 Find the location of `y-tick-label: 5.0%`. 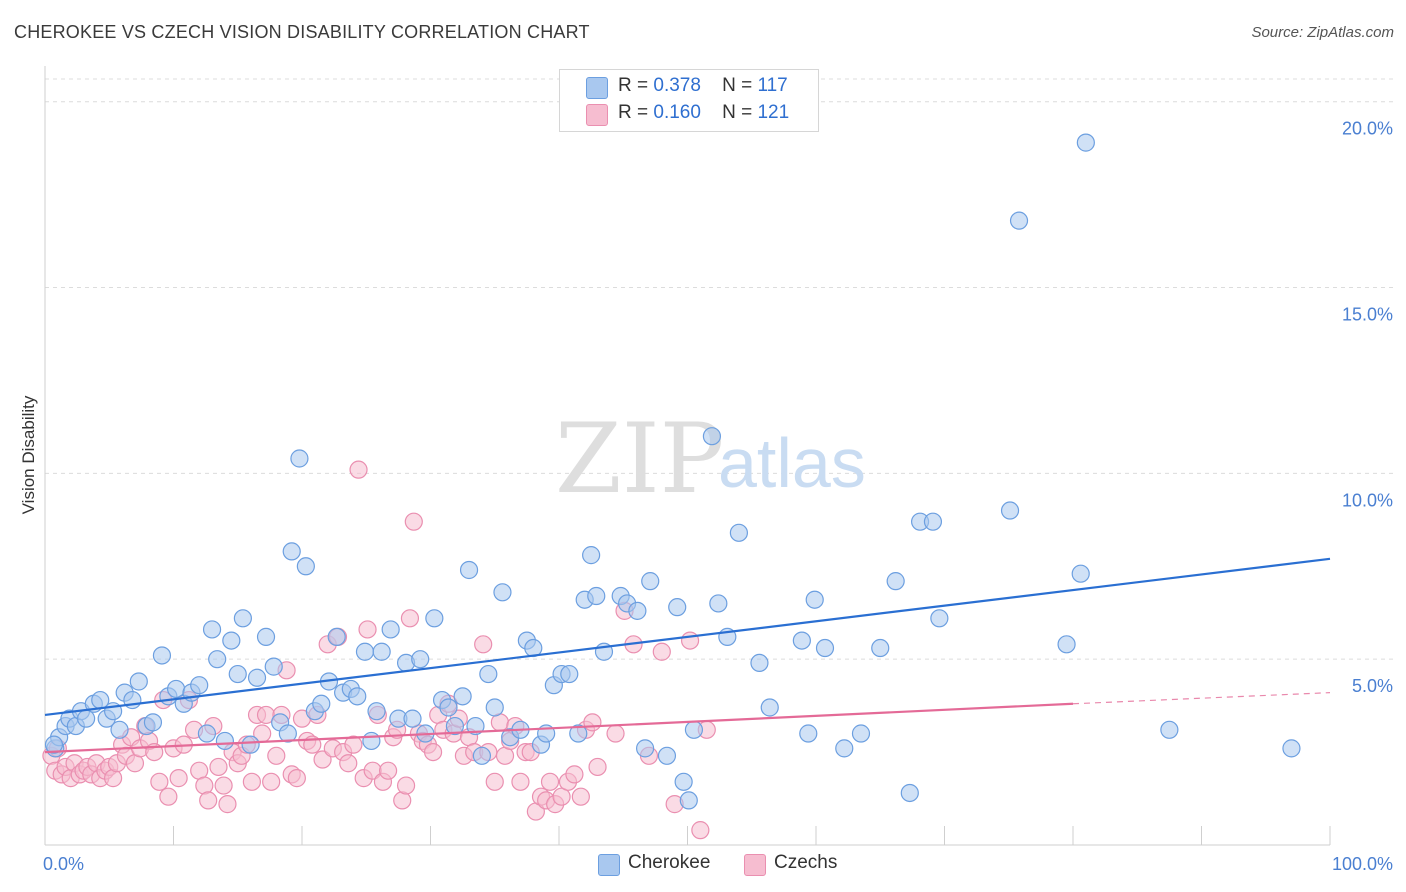

y-tick-label: 5.0% is located at coordinates (1372, 686).